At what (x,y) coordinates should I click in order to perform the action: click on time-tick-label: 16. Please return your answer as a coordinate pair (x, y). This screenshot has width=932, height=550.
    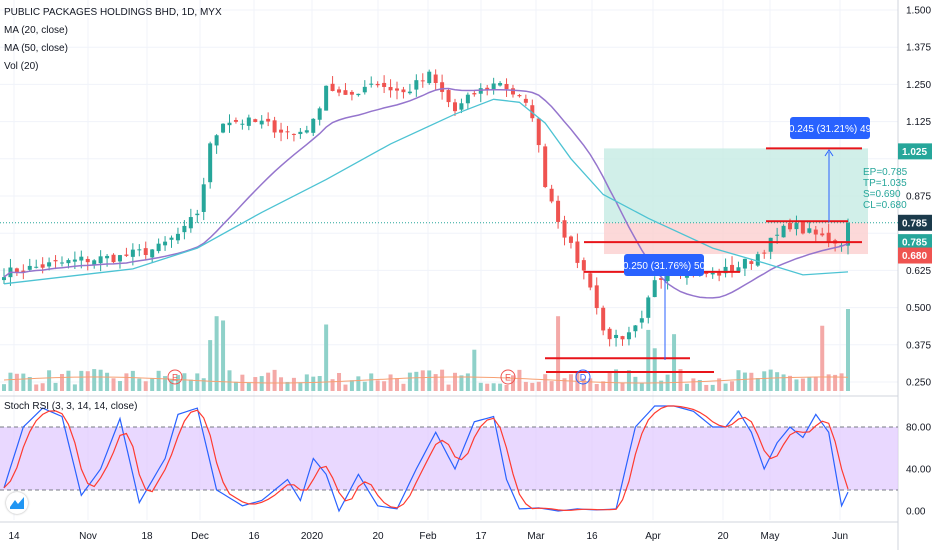
    Looking at the image, I should click on (254, 536).